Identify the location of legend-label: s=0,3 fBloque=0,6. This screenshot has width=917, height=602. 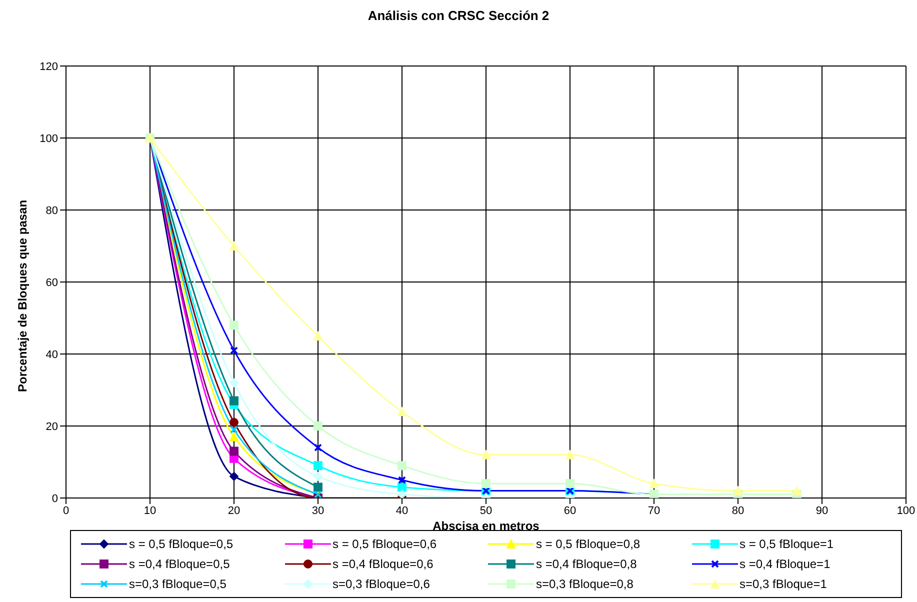
(381, 584).